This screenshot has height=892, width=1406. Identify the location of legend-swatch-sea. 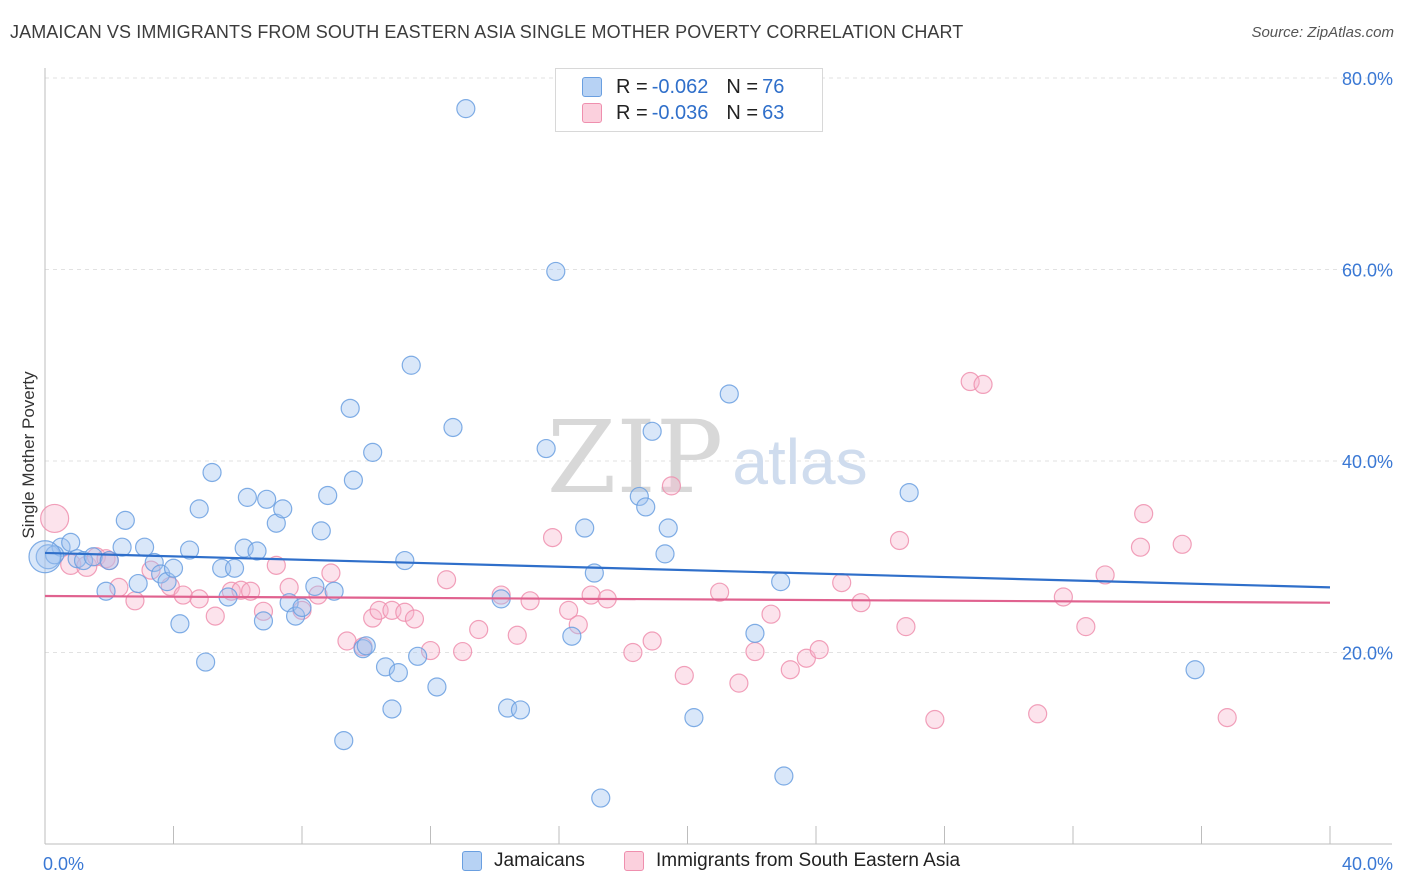
(634, 861).